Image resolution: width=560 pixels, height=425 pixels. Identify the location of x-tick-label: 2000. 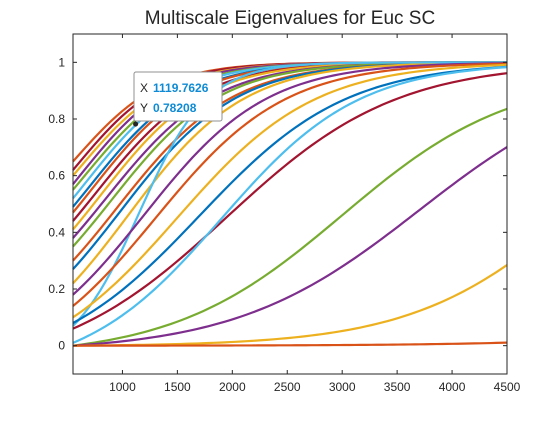
(232, 387).